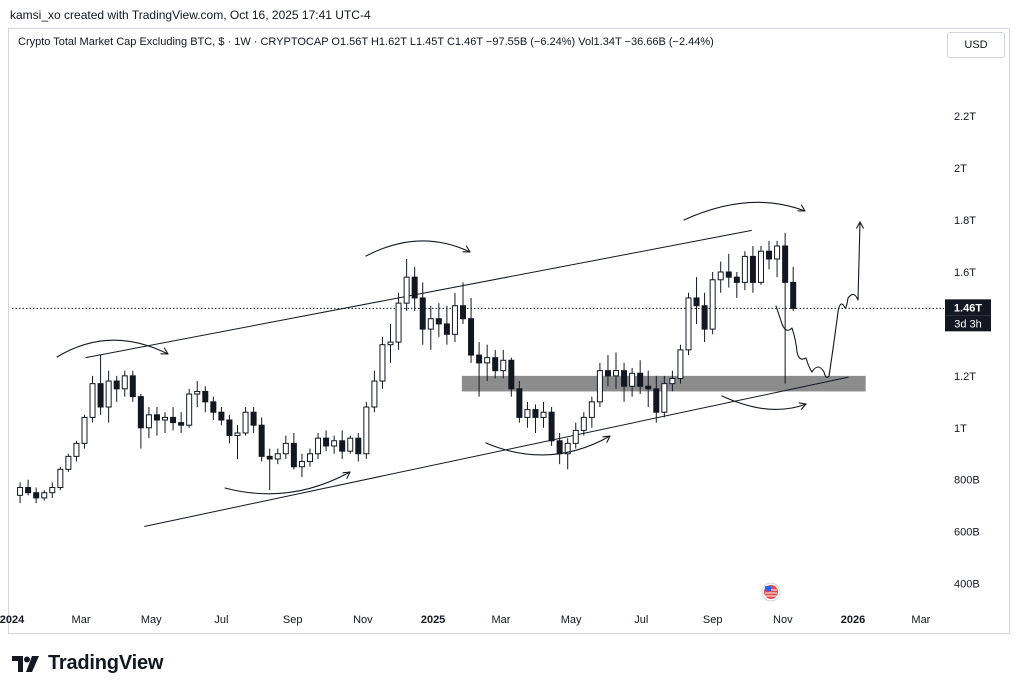 This screenshot has height=694, width=1018. I want to click on currency-button: USD, so click(976, 45).